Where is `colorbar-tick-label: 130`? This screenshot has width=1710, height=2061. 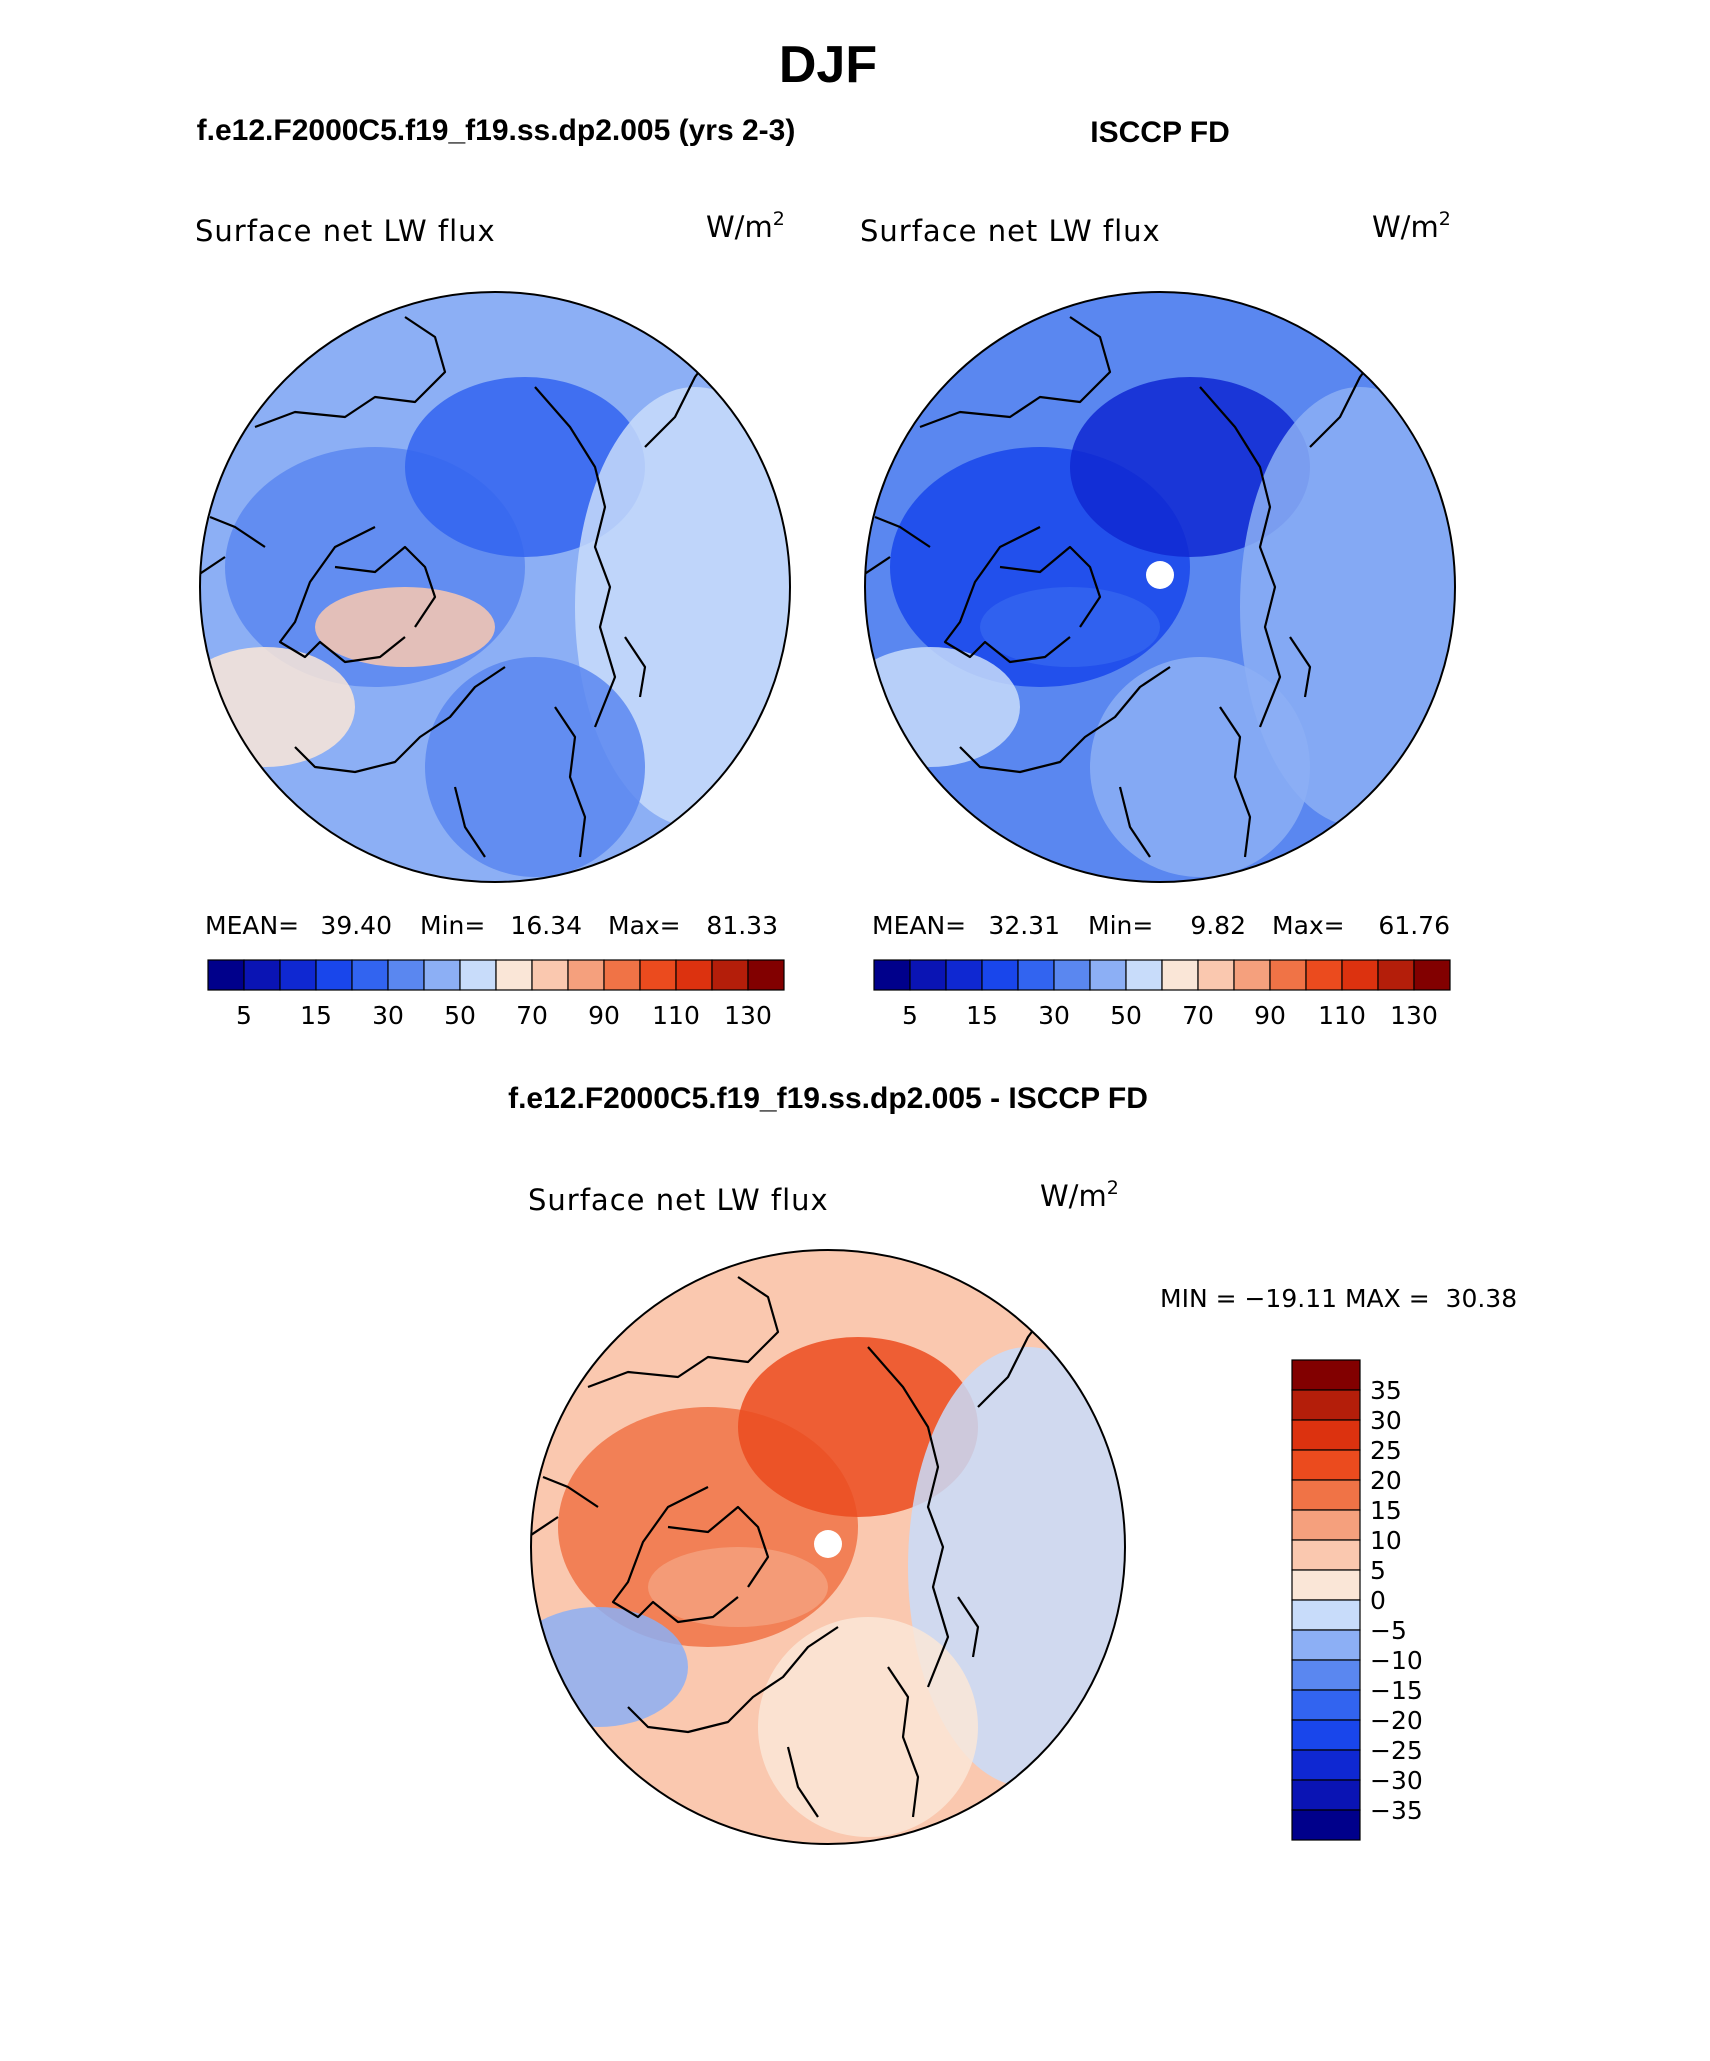
colorbar-tick-label: 130 is located at coordinates (748, 1015).